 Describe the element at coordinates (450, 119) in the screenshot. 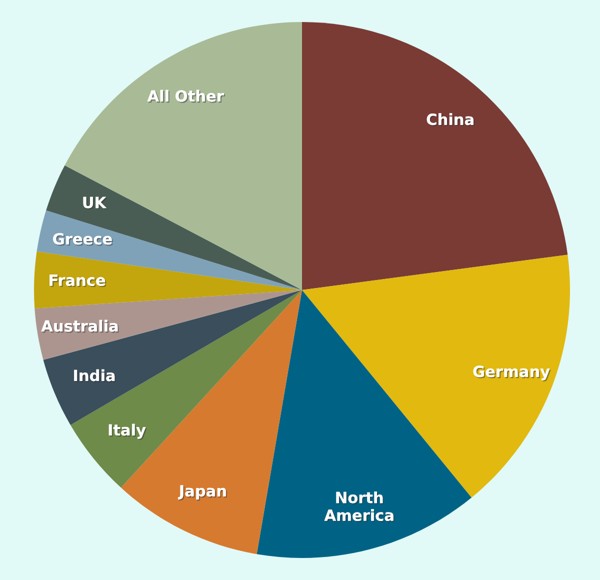

I see `slice-label: China` at that location.